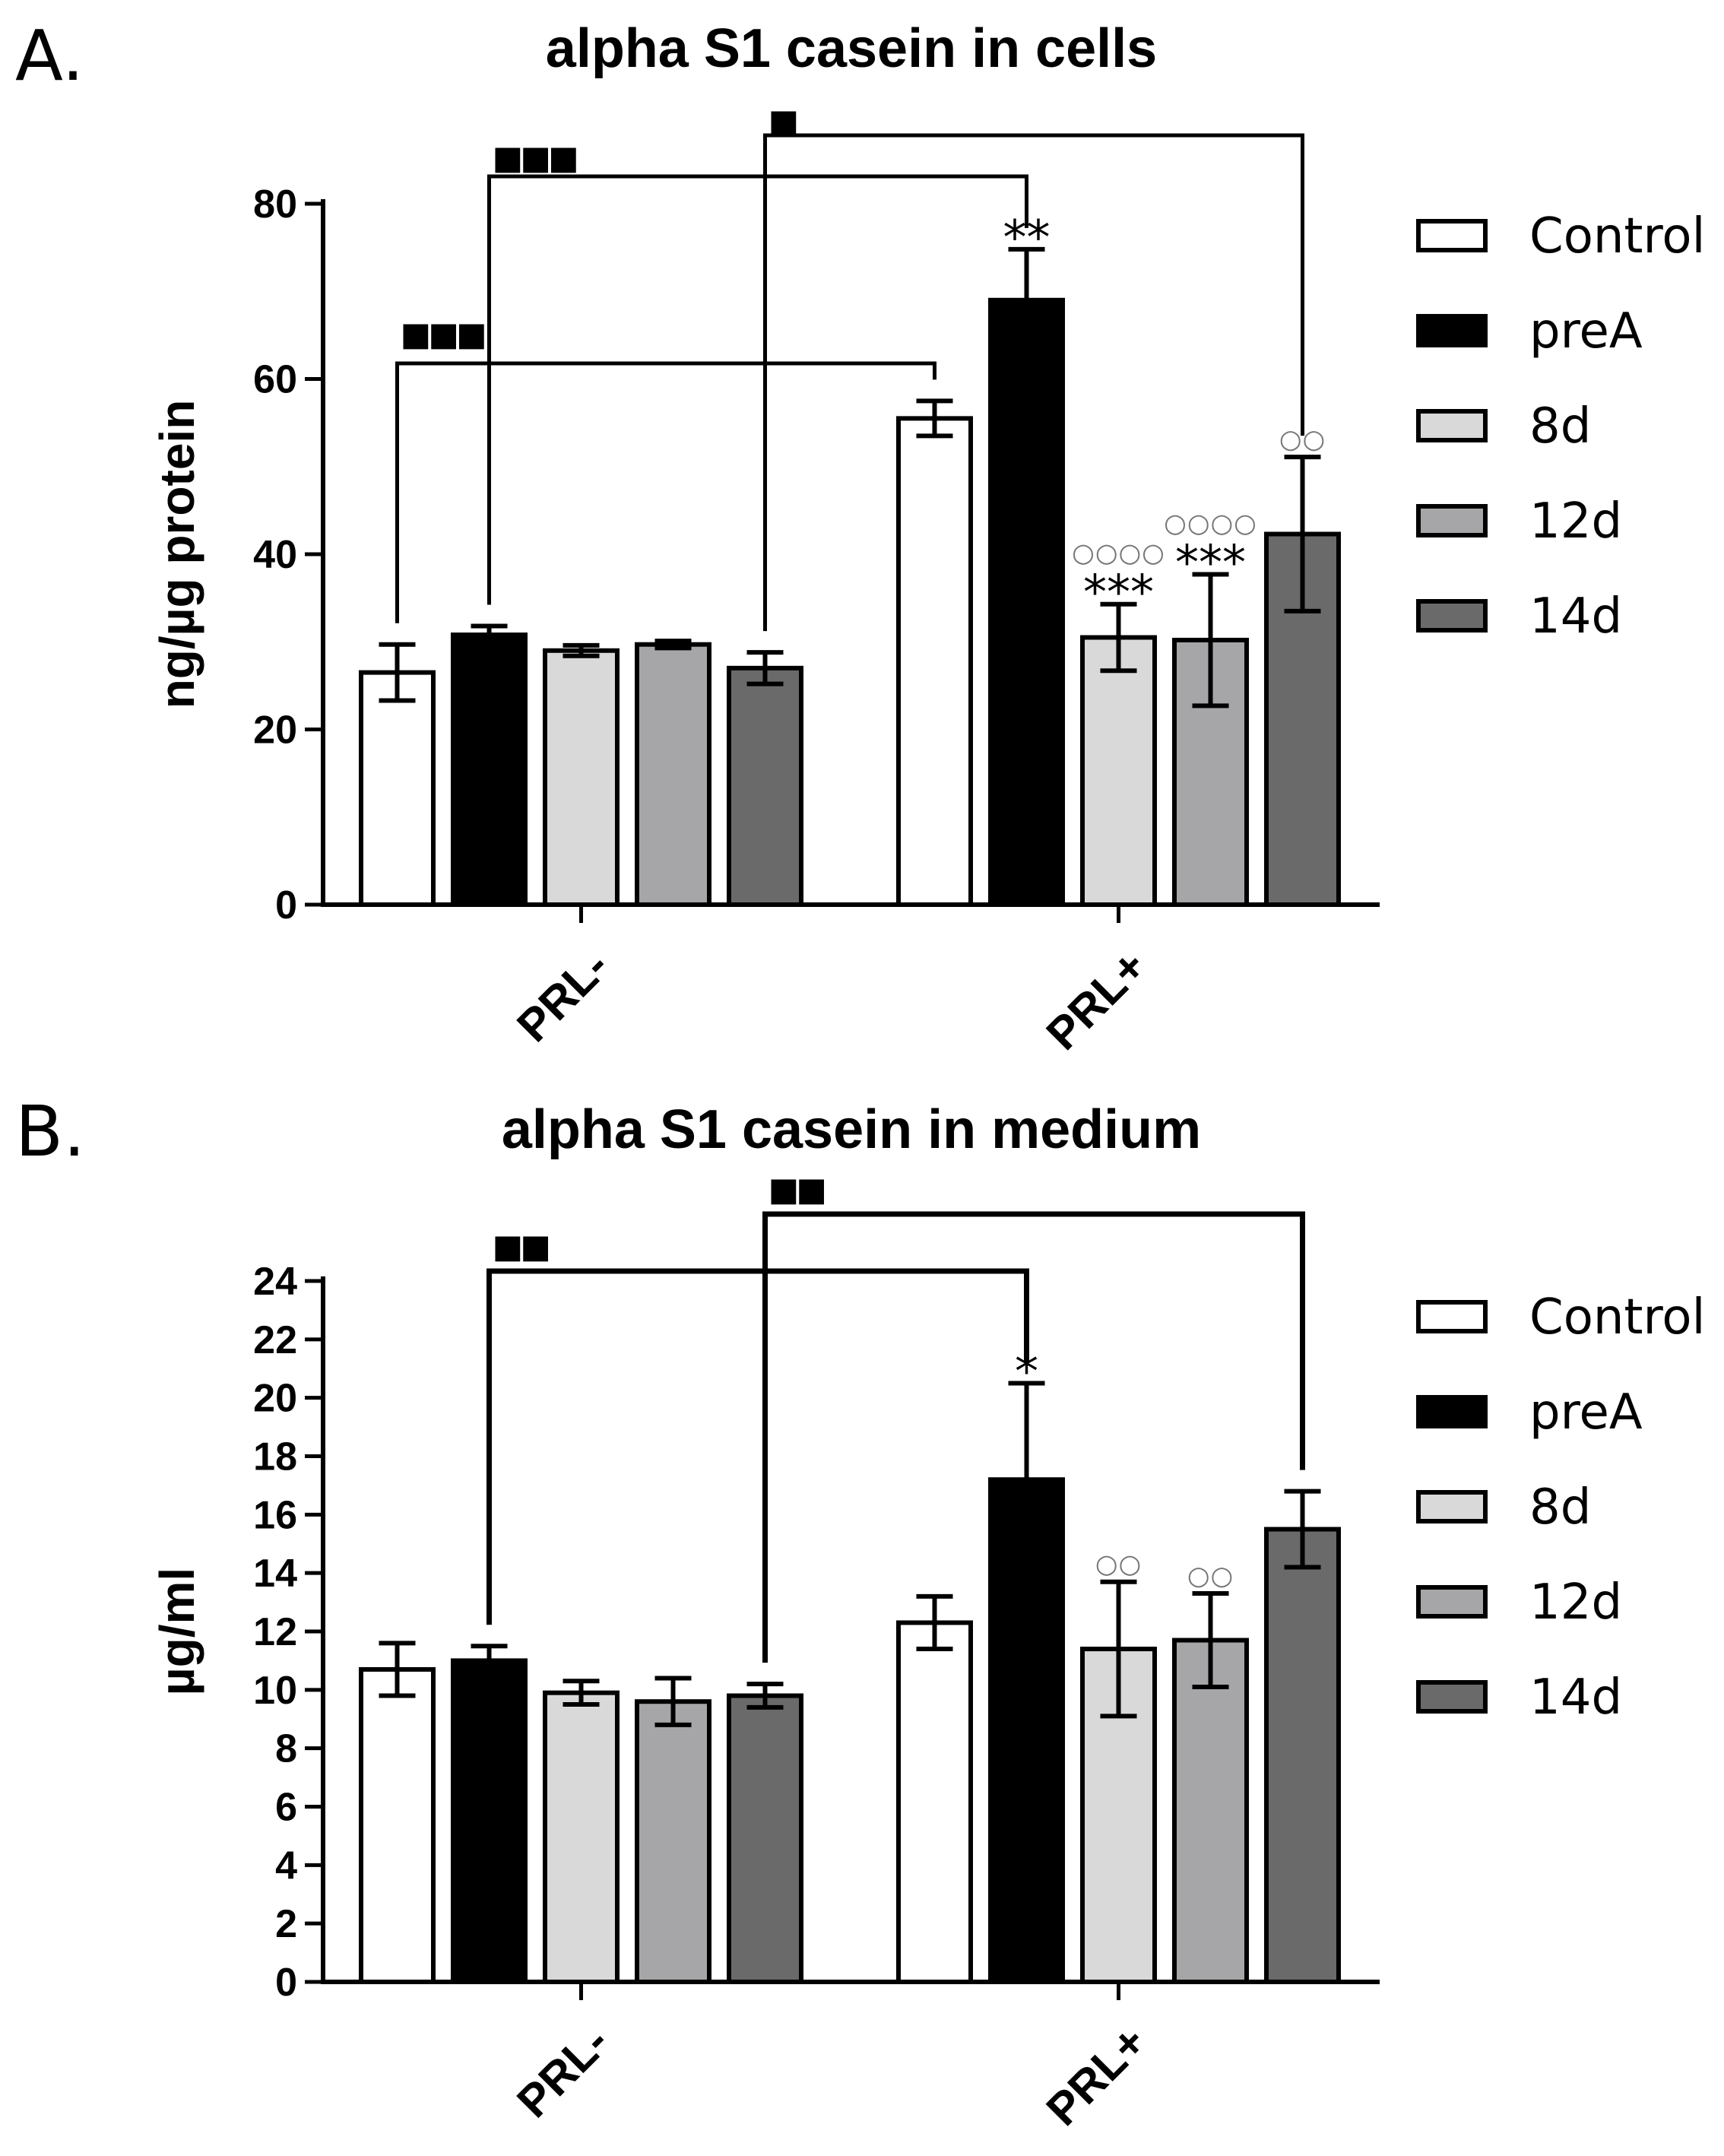 The height and width of the screenshot is (2156, 1724). Describe the element at coordinates (275, 1340) in the screenshot. I see `y-tick-label: 22` at that location.